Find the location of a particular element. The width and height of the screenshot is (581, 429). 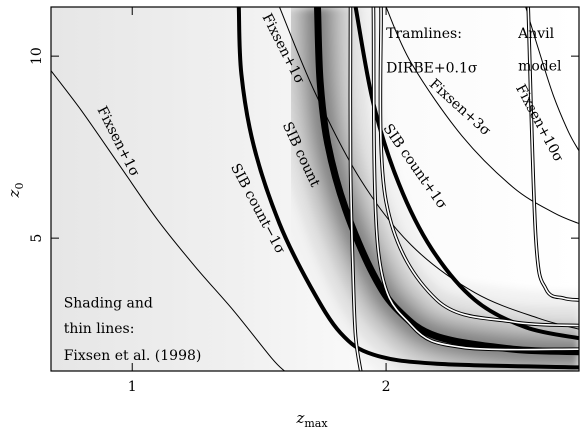

annotation-fixsen-et-al-1998-14: Fixsen et al. (1998) is located at coordinates (133, 356).